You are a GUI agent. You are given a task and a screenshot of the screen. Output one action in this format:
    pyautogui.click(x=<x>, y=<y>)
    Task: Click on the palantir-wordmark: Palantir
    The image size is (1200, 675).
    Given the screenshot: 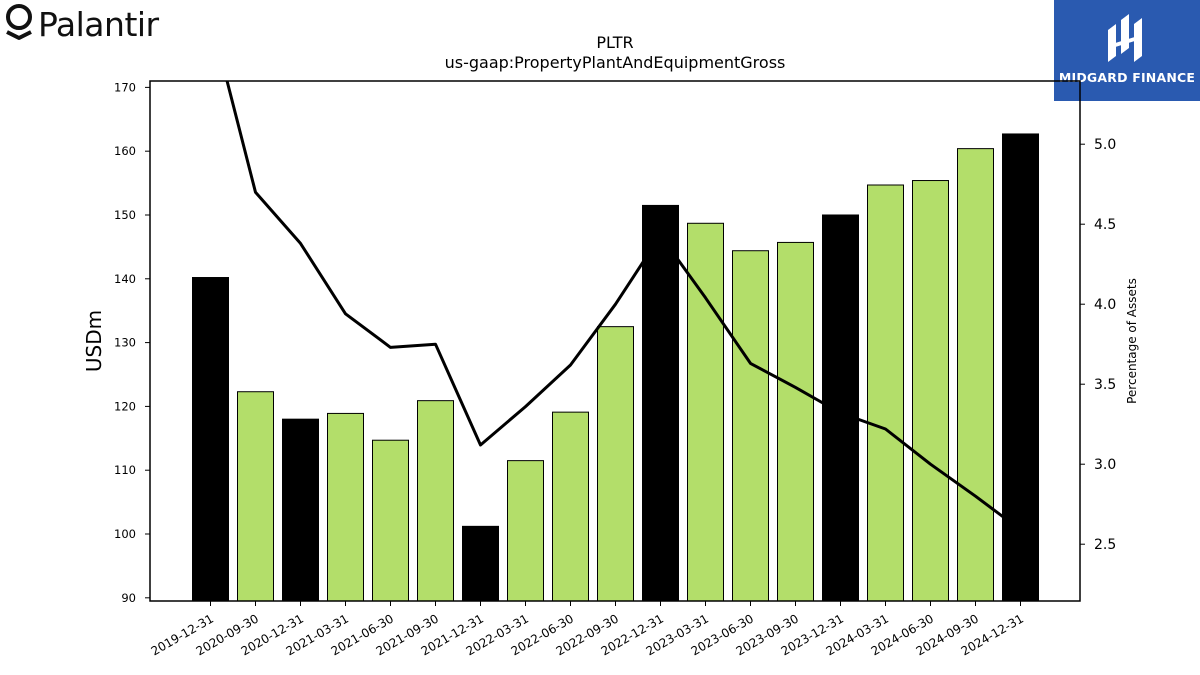 What is the action you would take?
    pyautogui.click(x=98, y=24)
    